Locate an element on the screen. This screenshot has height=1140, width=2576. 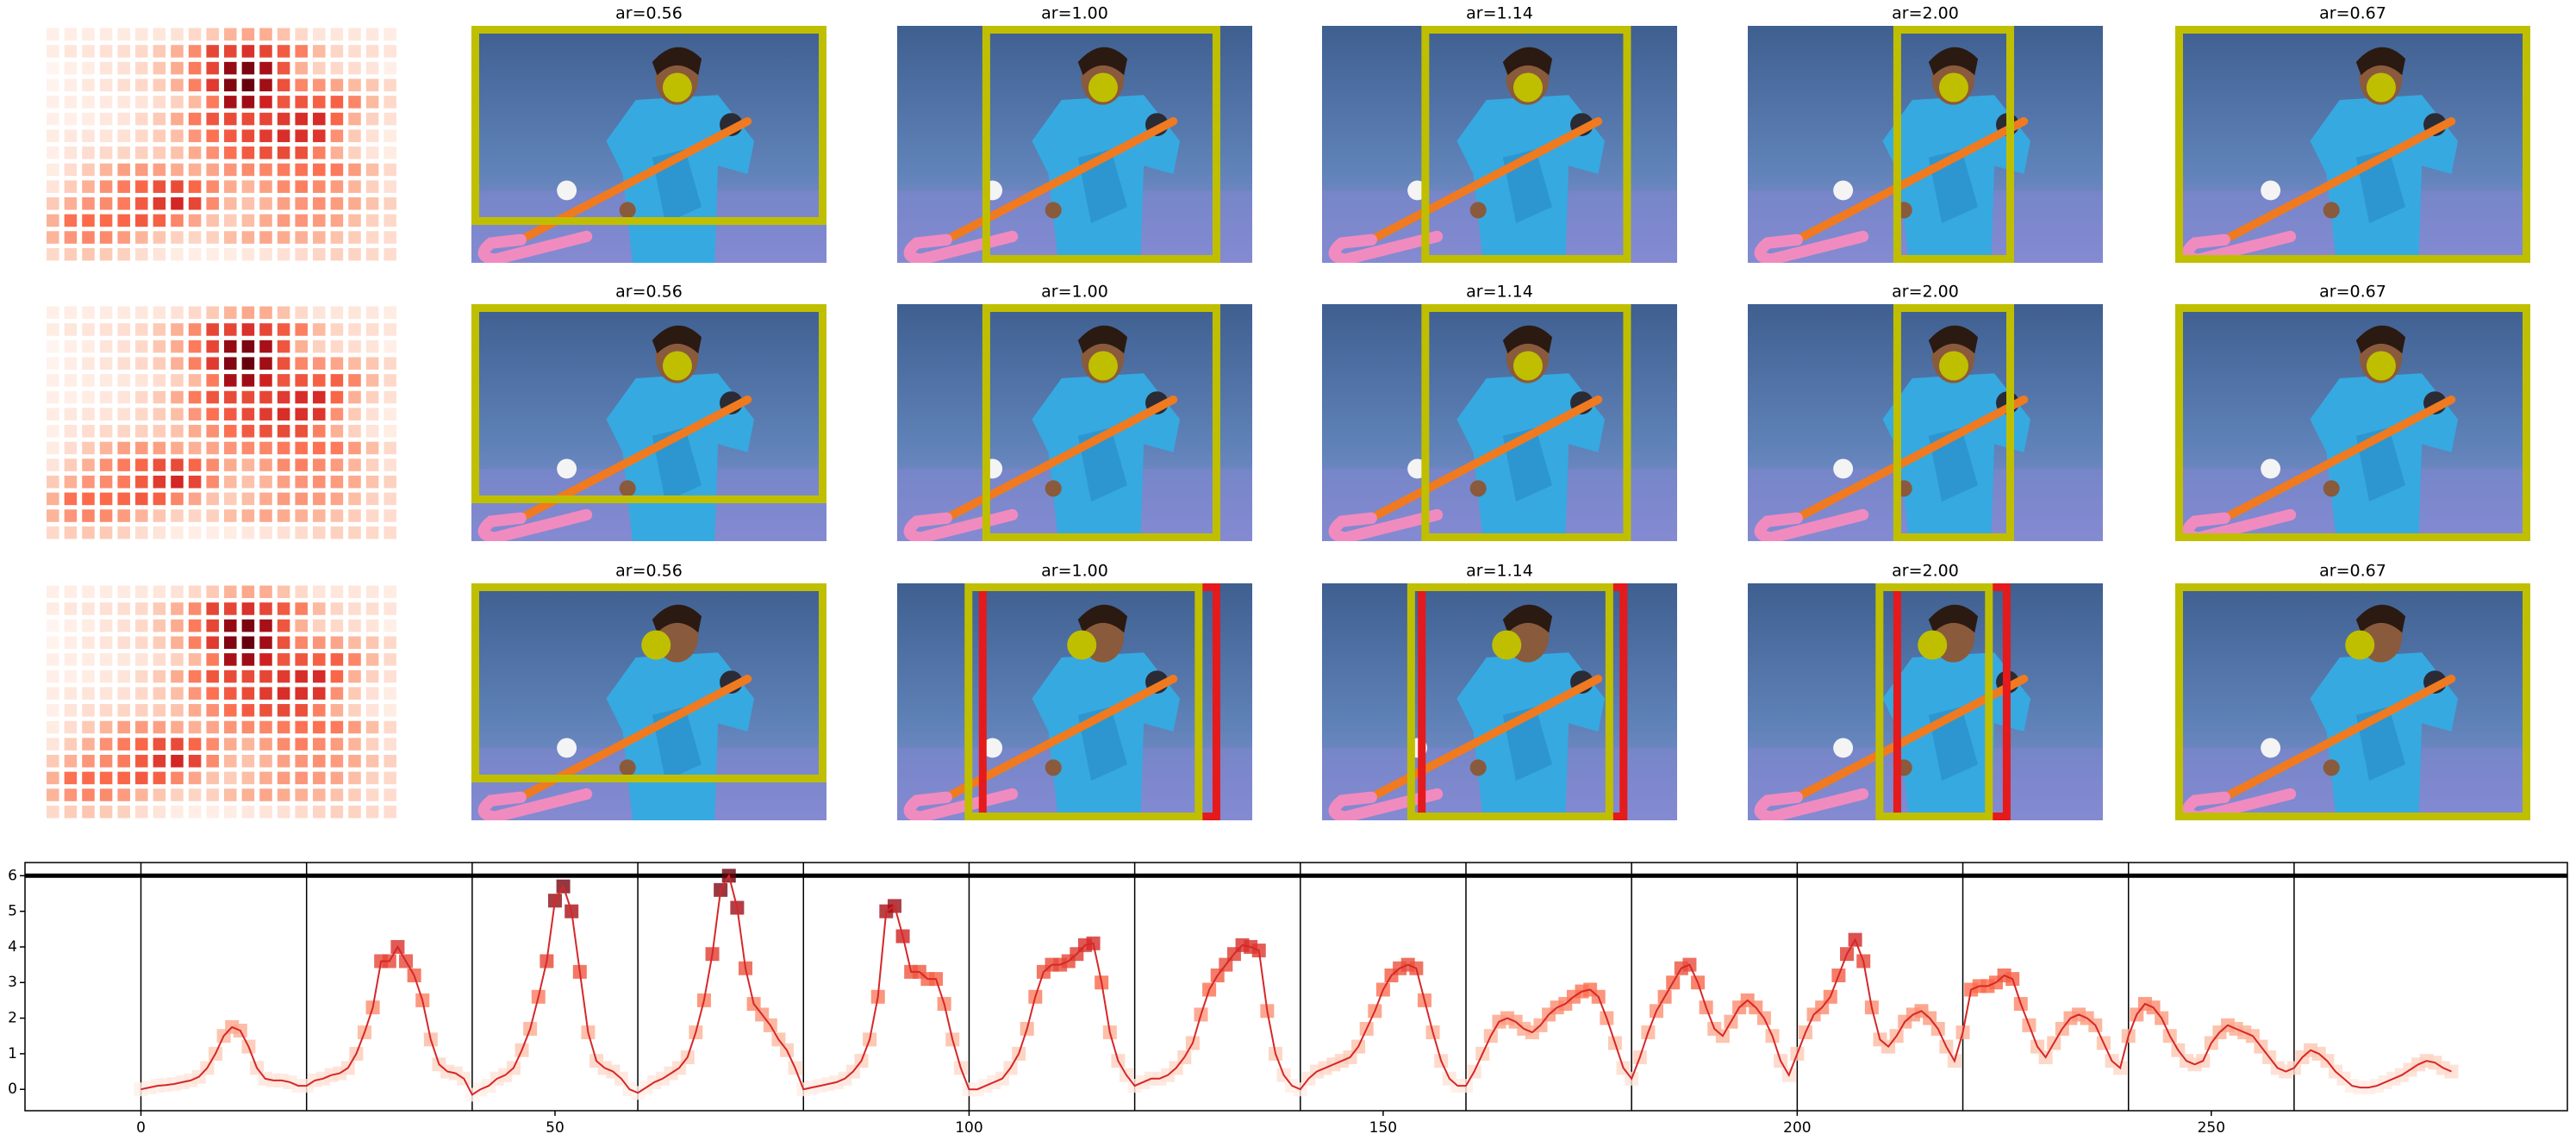
crop-box is located at coordinates (1526, 144).